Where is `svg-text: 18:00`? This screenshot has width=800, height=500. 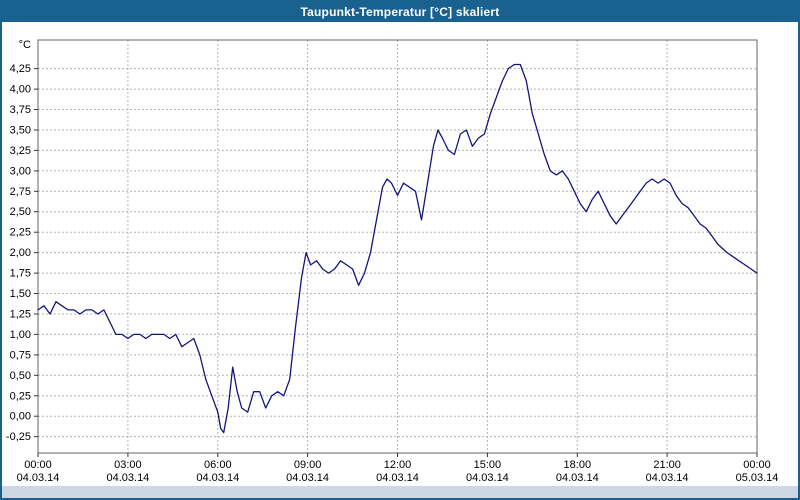 svg-text: 18:00 is located at coordinates (578, 465).